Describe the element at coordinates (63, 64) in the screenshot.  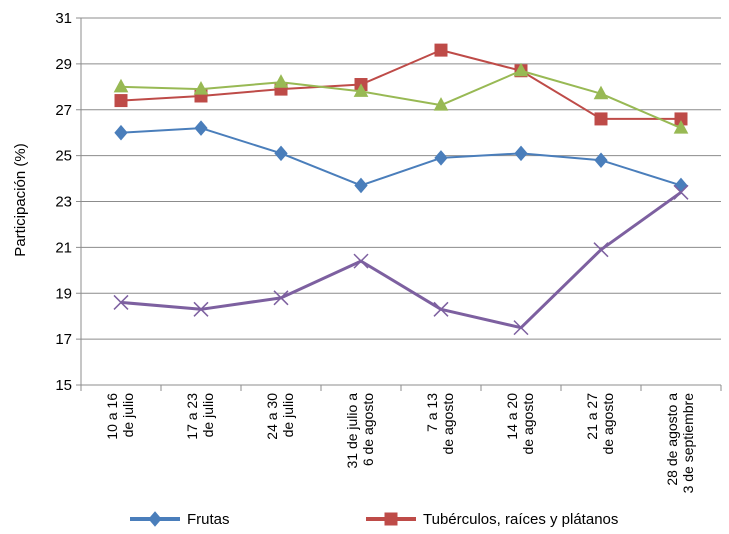
I see `y-tick-label: 29` at that location.